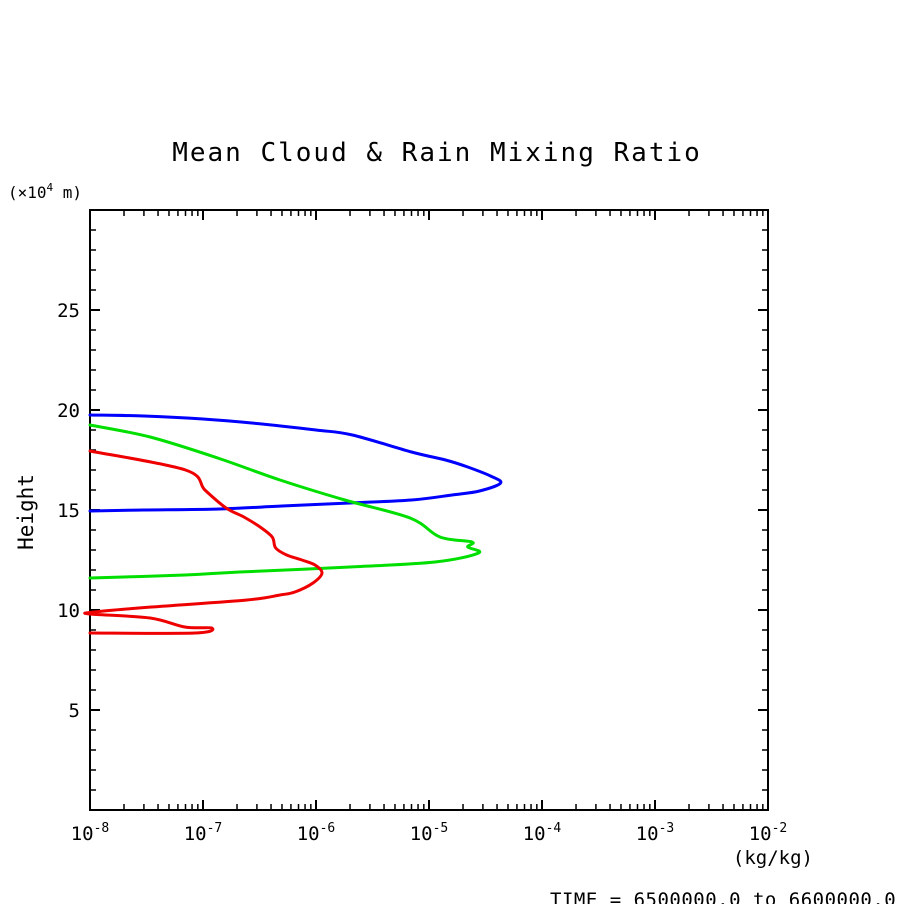  What do you see at coordinates (27, 192) in the screenshot?
I see `y-unit-prefix: (×10` at bounding box center [27, 192].